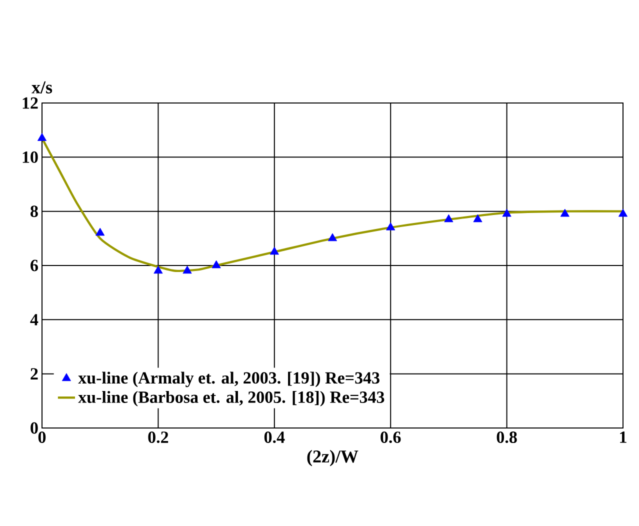  Describe the element at coordinates (231, 398) in the screenshot. I see `legend-label: xu-line (Barbosa et. al, 2005. [18]) Re=343` at that location.